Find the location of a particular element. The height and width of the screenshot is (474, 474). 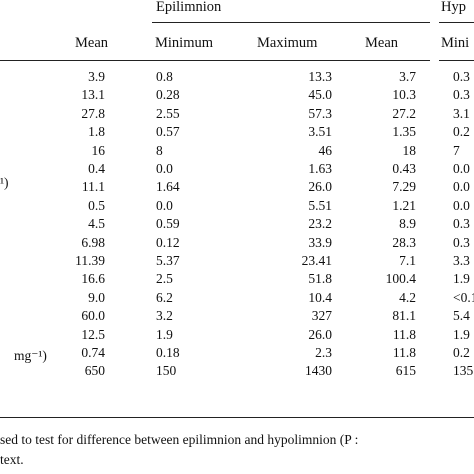

cell-hypo-minimum: 5.4 is located at coordinates (461, 316).